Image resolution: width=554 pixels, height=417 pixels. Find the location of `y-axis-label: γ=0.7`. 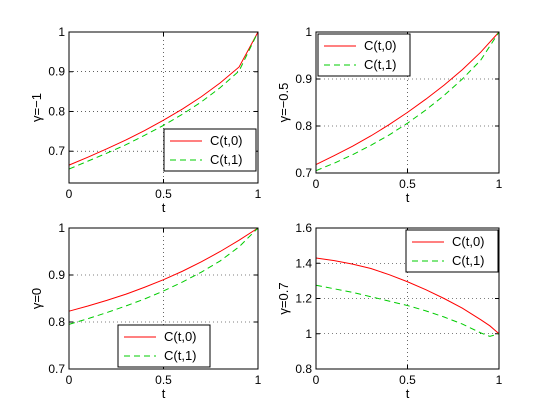

y-axis-label: γ=0.7 is located at coordinates (283, 298).